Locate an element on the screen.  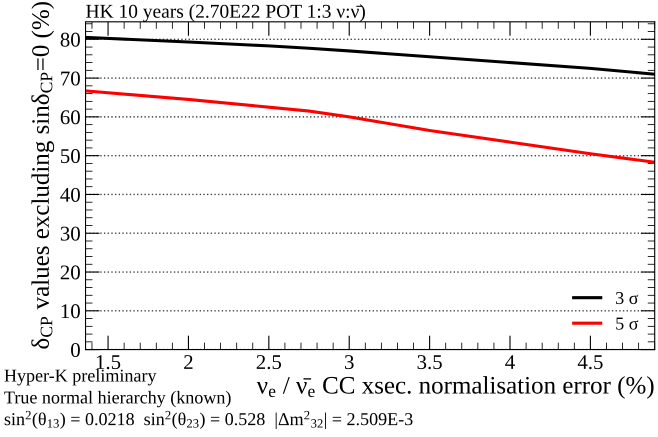
text: True normal hierarchy (known) is located at coordinates (117, 399).